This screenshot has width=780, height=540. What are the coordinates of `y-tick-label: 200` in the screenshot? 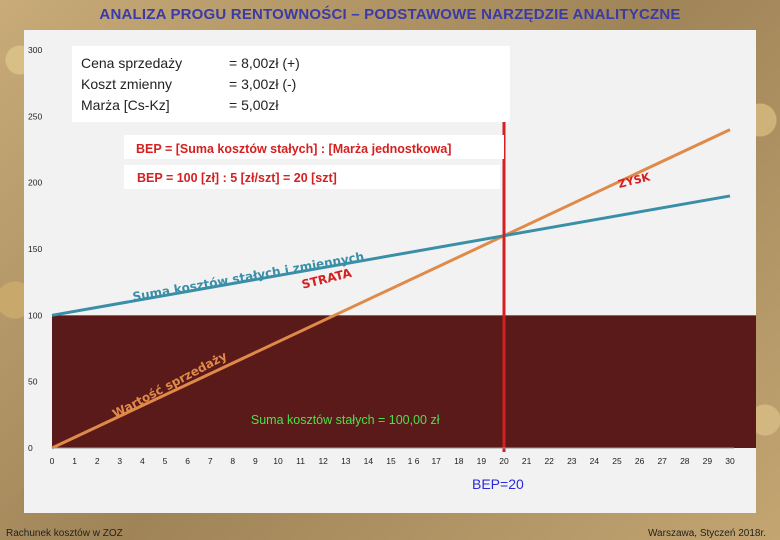 It's located at (35, 183).